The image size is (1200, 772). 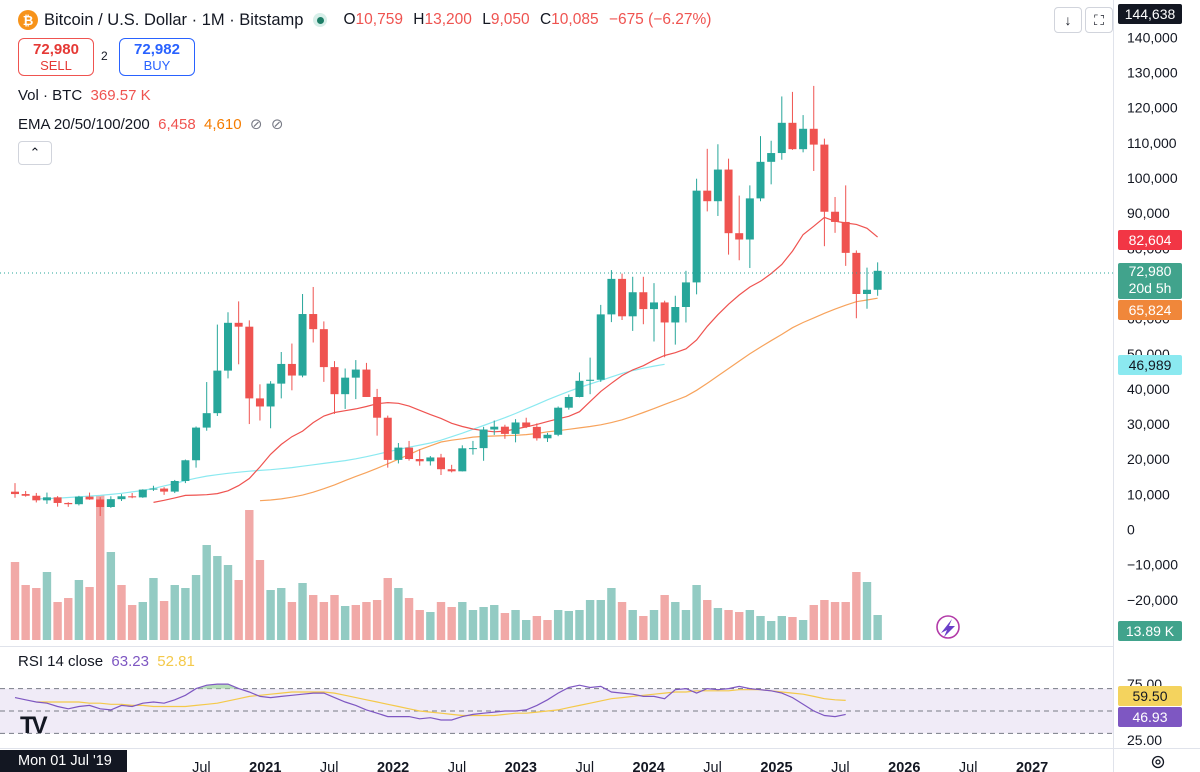 I want to click on rsi-tag: 46.93, so click(x=1150, y=717).